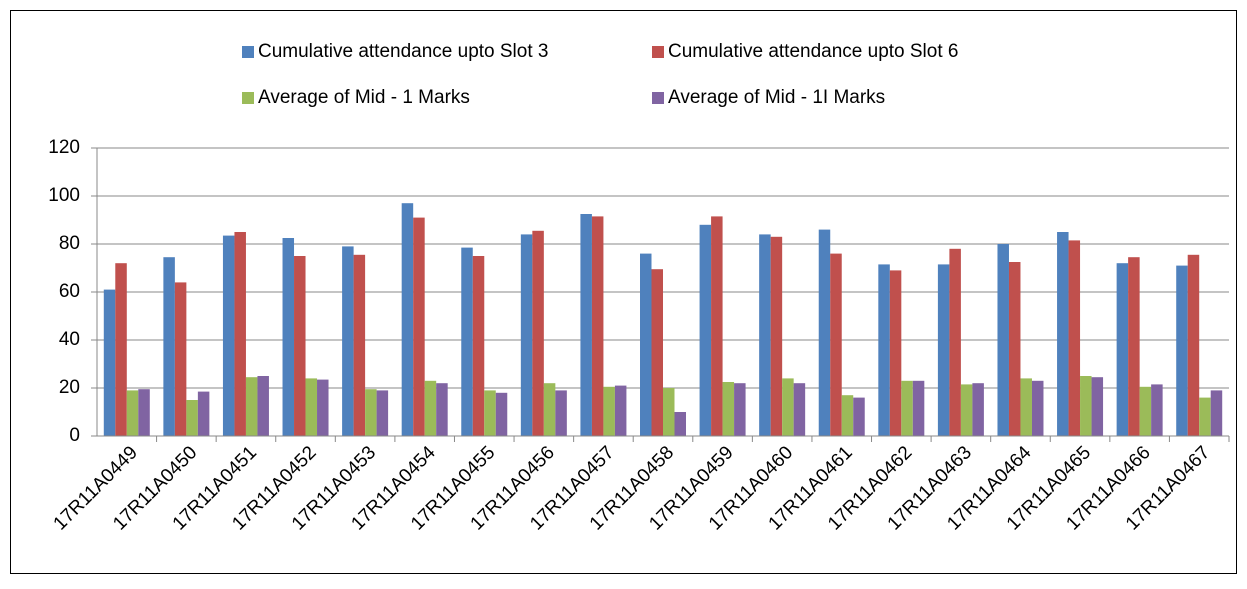  I want to click on y-tick-label: 80, so click(69, 243).